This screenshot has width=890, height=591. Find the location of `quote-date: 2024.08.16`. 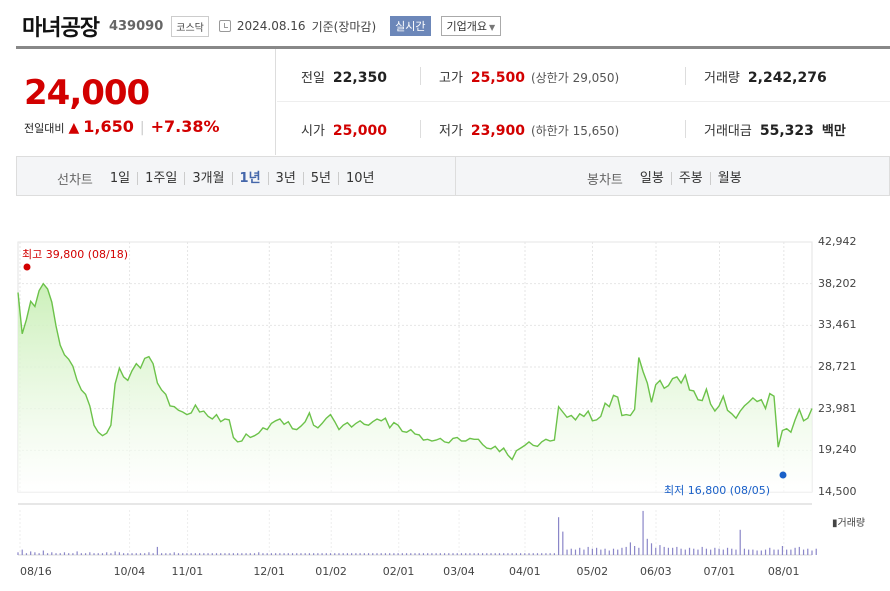

quote-date: 2024.08.16 is located at coordinates (271, 26).